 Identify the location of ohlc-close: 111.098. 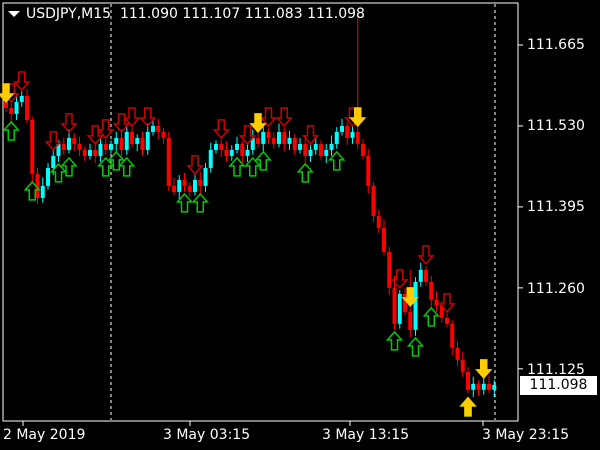
(336, 14).